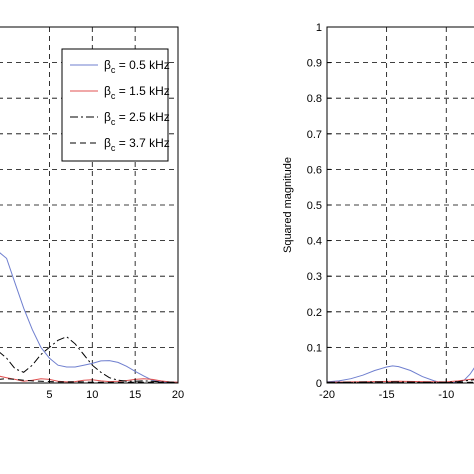 This screenshot has width=474, height=474. What do you see at coordinates (314, 64) in the screenshot?
I see `y-tick-label: 0.9` at bounding box center [314, 64].